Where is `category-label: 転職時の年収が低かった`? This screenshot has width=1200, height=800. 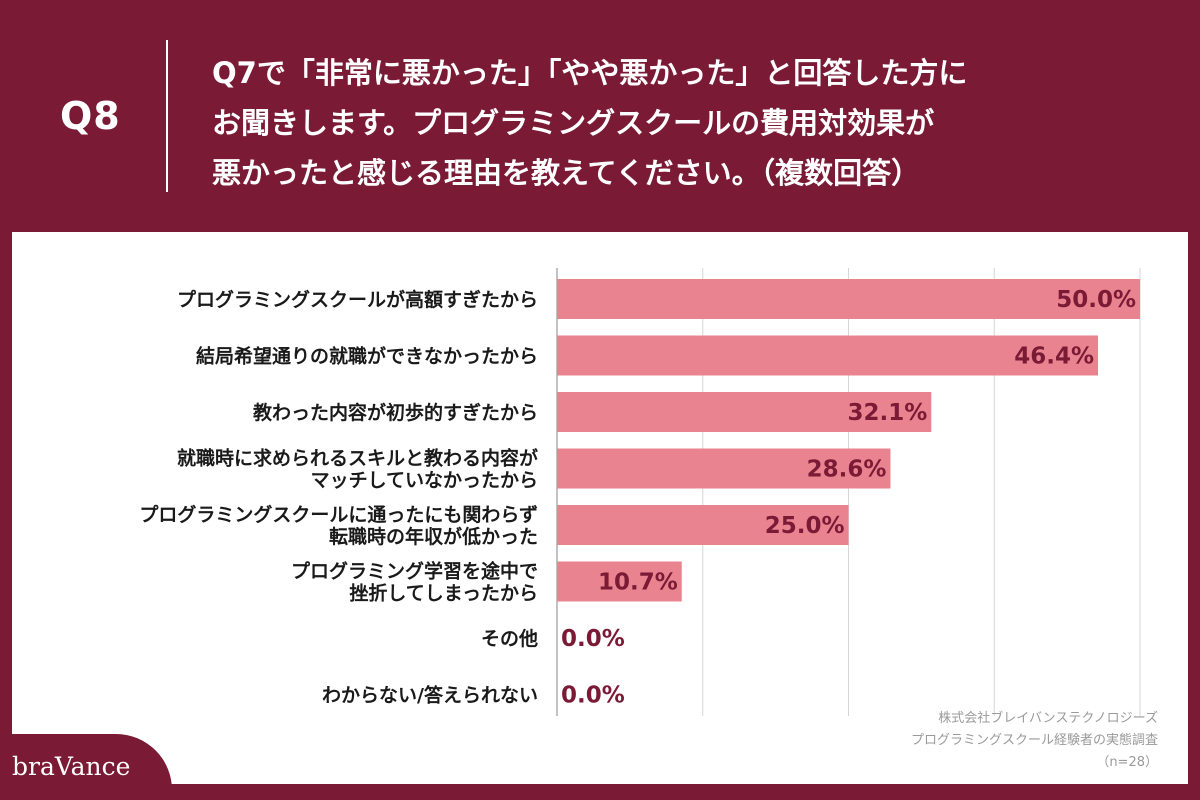 category-label: 転職時の年収が低かった is located at coordinates (433, 536).